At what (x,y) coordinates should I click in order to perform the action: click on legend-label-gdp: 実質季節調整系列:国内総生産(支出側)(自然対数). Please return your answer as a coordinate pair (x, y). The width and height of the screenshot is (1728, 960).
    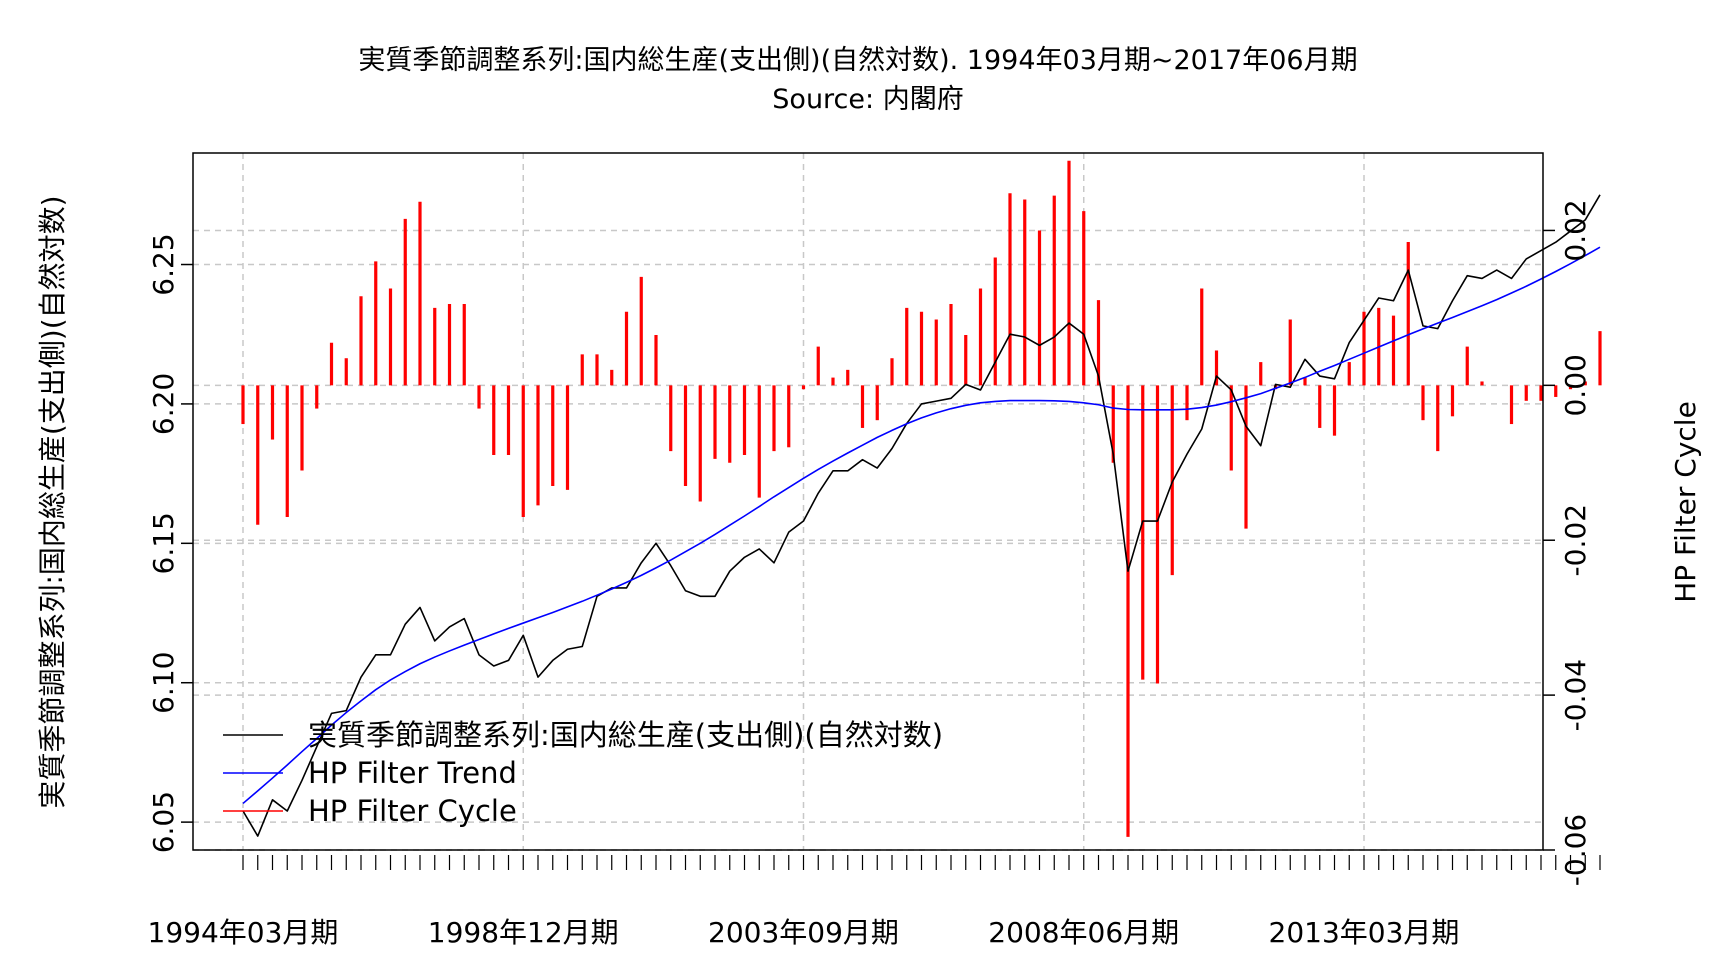
    Looking at the image, I should click on (625, 735).